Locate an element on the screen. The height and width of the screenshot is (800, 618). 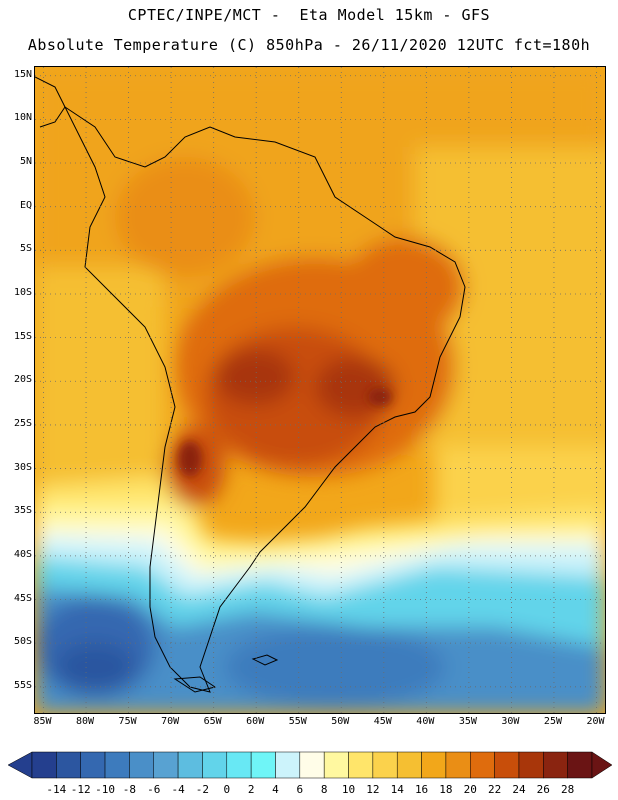
colorbar-tick-label: -8 is located at coordinates (129, 789).